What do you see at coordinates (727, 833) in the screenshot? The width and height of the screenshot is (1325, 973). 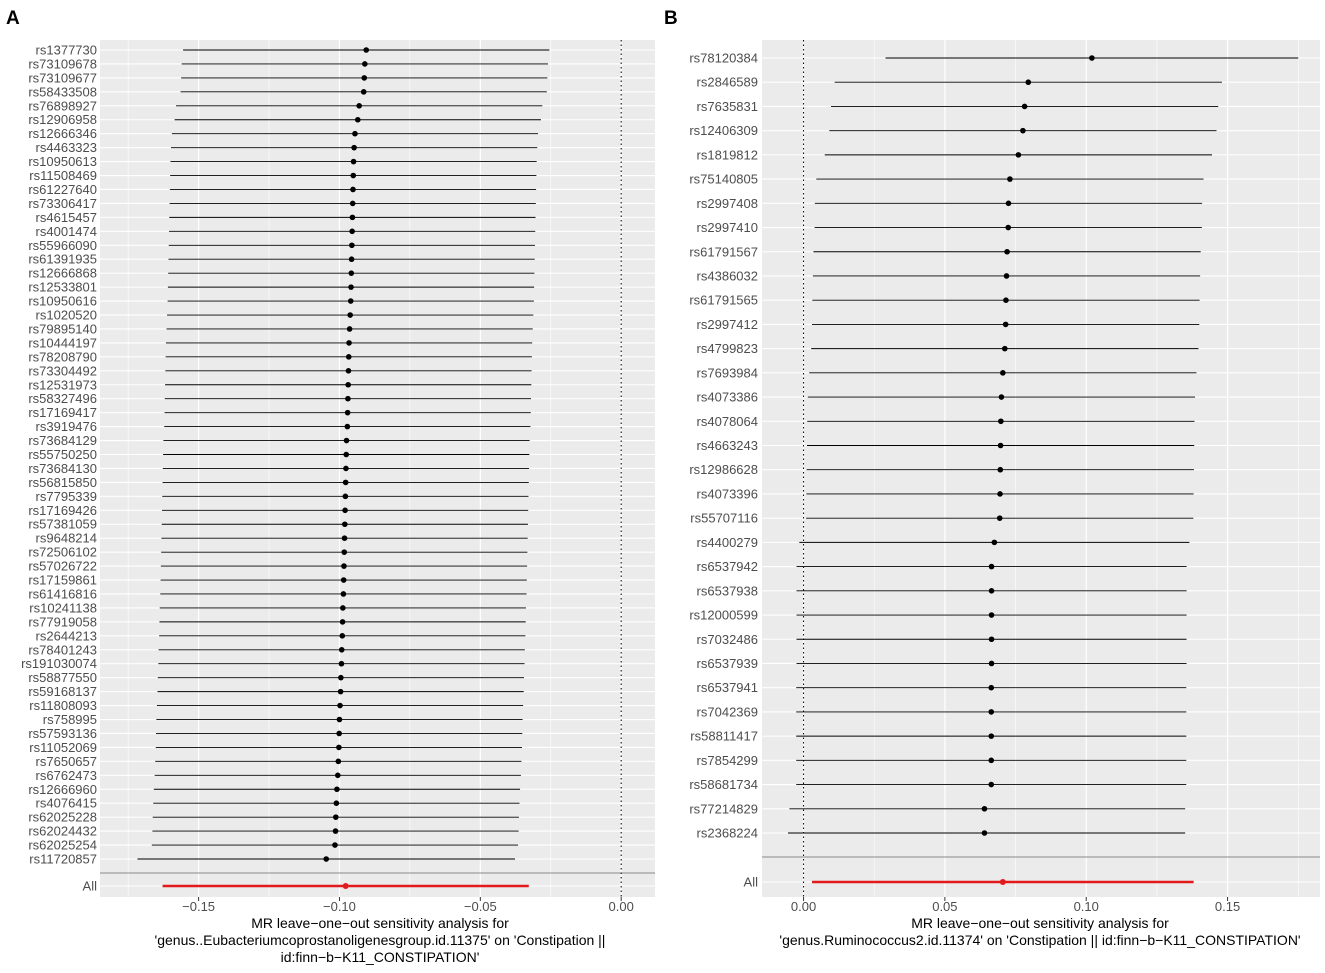 I see `snp-label: rs2368224` at bounding box center [727, 833].